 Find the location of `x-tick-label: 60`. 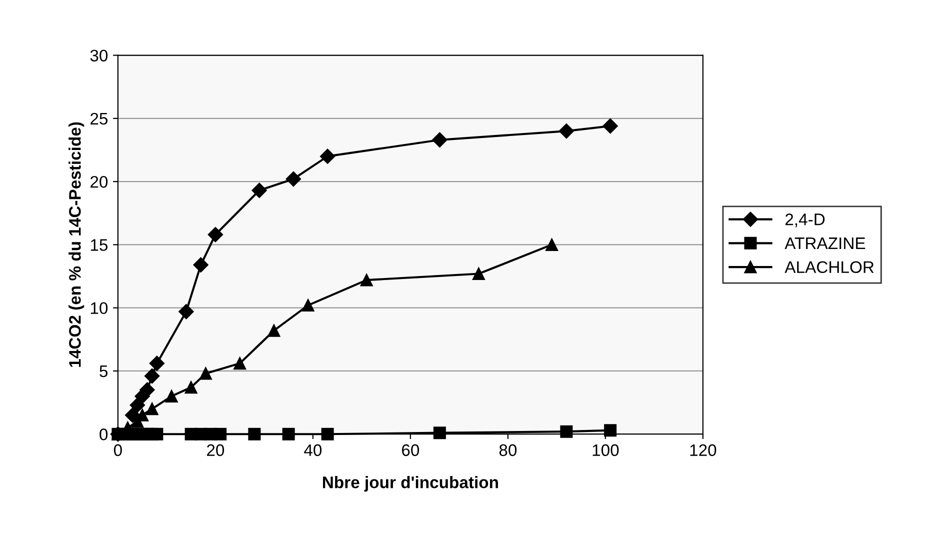

x-tick-label: 60 is located at coordinates (411, 450).